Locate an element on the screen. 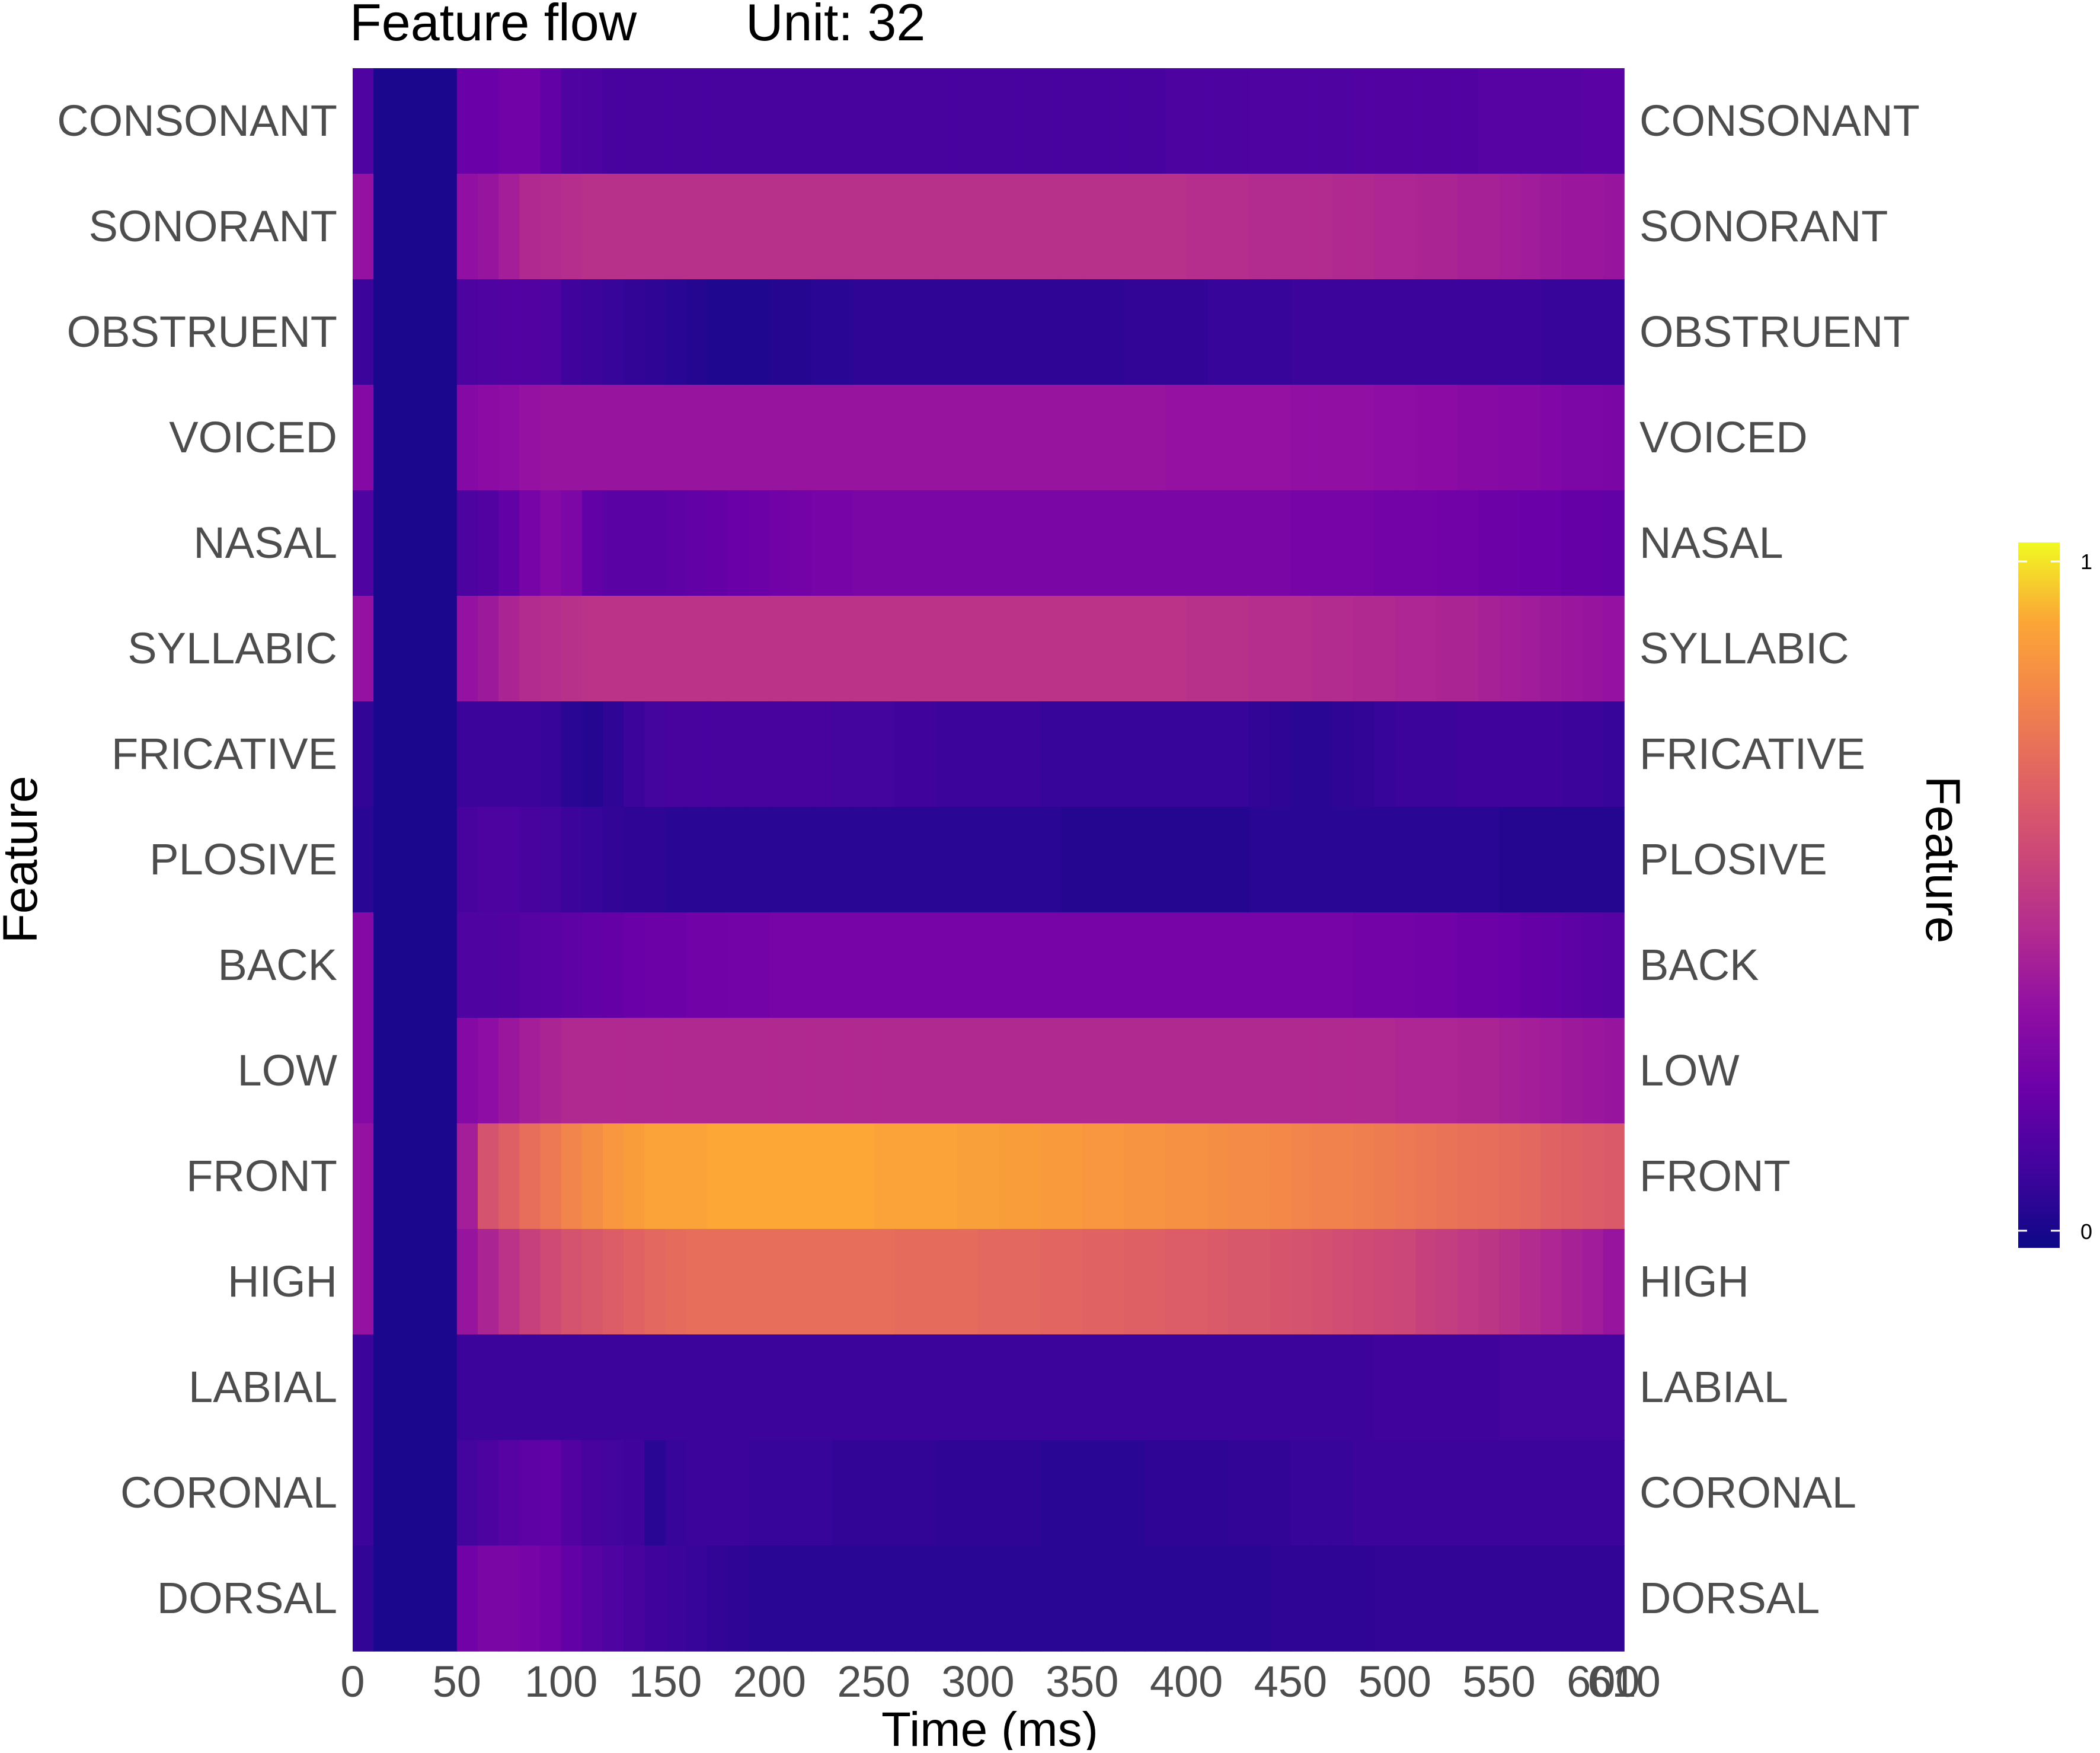 The image size is (2100, 1753). y-axis-label-right: Feature is located at coordinates (1943, 860).